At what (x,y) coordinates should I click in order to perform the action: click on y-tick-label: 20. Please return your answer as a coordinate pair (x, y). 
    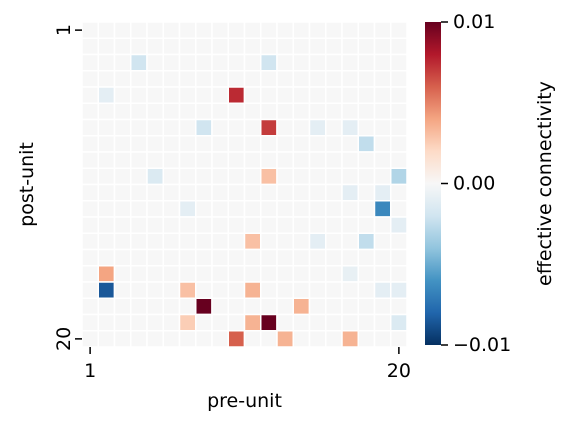
    Looking at the image, I should click on (64, 339).